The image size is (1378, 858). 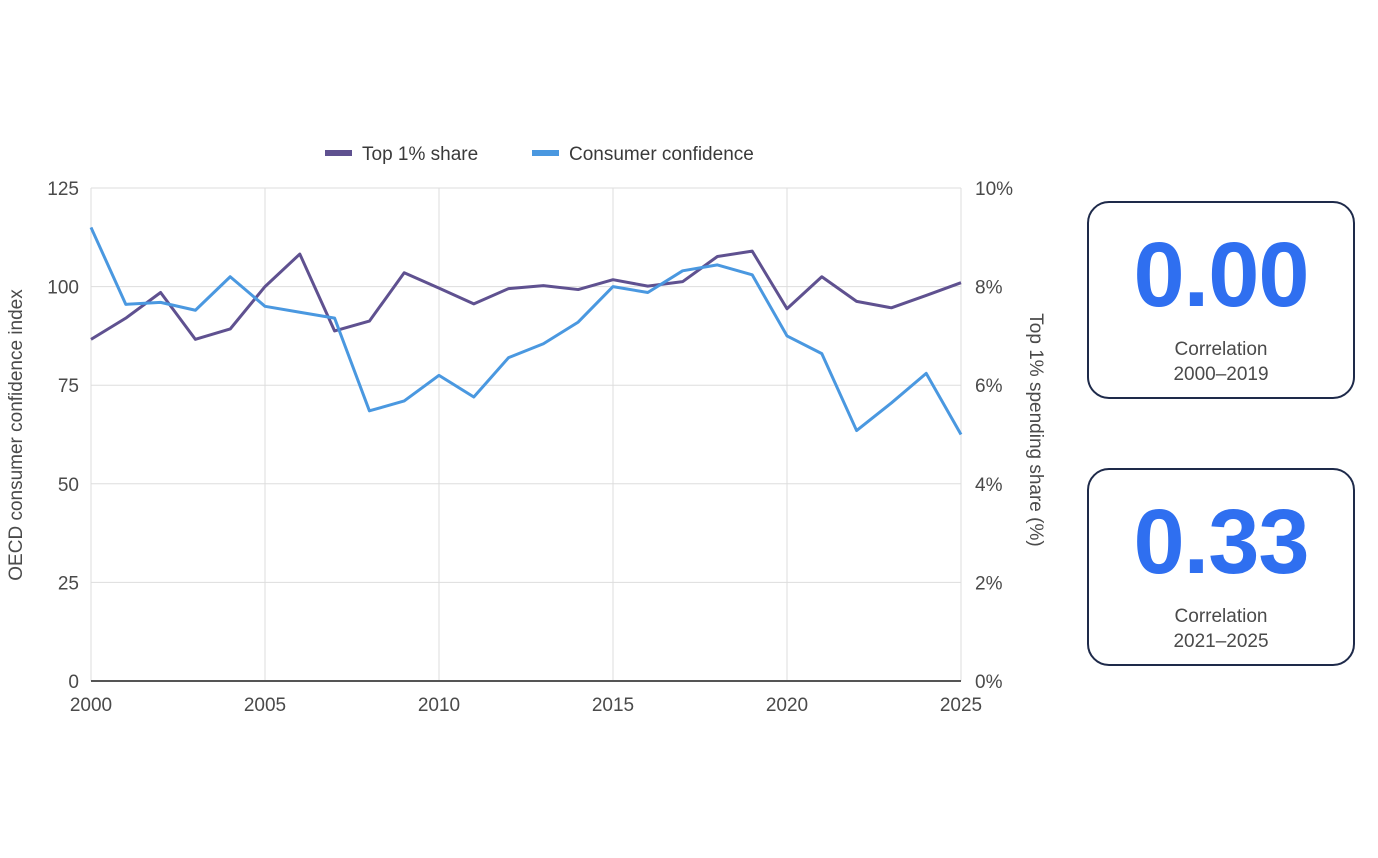 What do you see at coordinates (526, 295) in the screenshot?
I see `series-line-top1-share` at bounding box center [526, 295].